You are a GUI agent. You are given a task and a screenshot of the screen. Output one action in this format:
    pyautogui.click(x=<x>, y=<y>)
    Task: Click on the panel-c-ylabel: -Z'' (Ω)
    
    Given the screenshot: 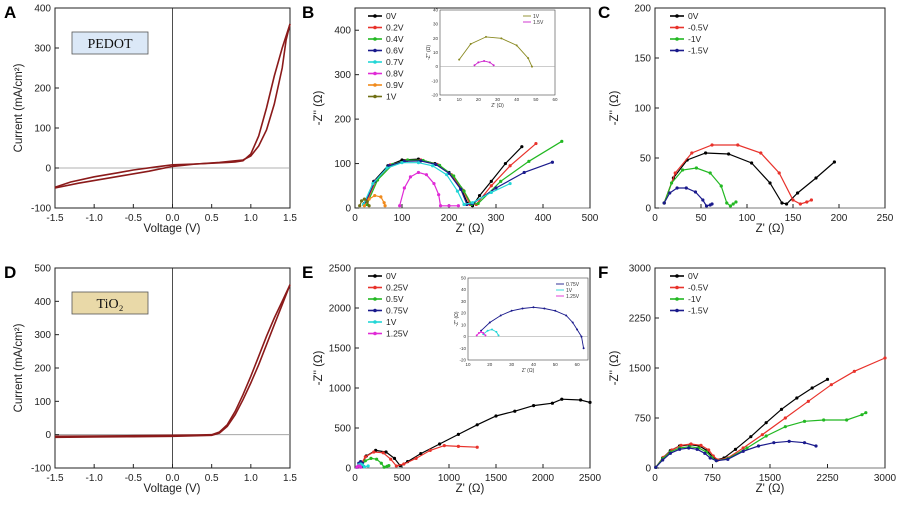 What is the action you would take?
    pyautogui.click(x=615, y=107)
    